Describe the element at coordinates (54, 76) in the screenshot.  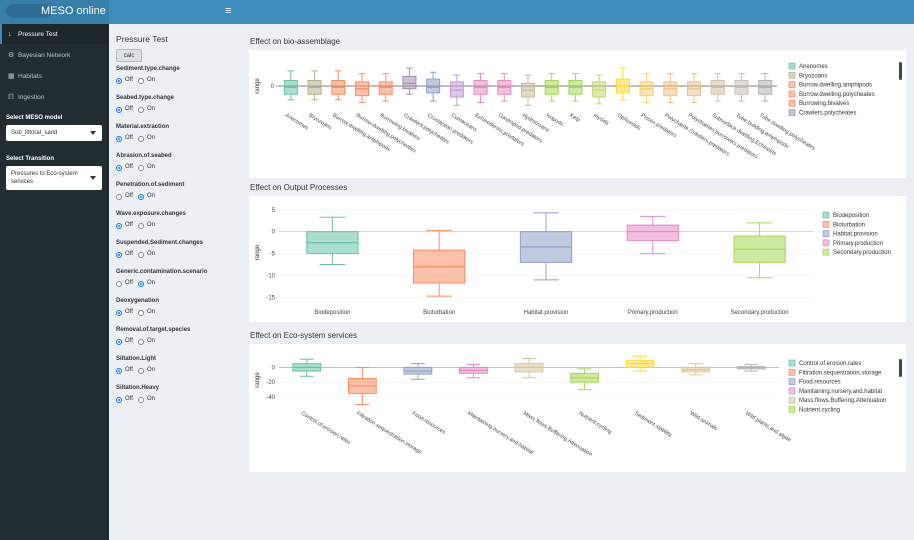
I see `sidebar-item-habitats: ▦ Habitats` at that location.